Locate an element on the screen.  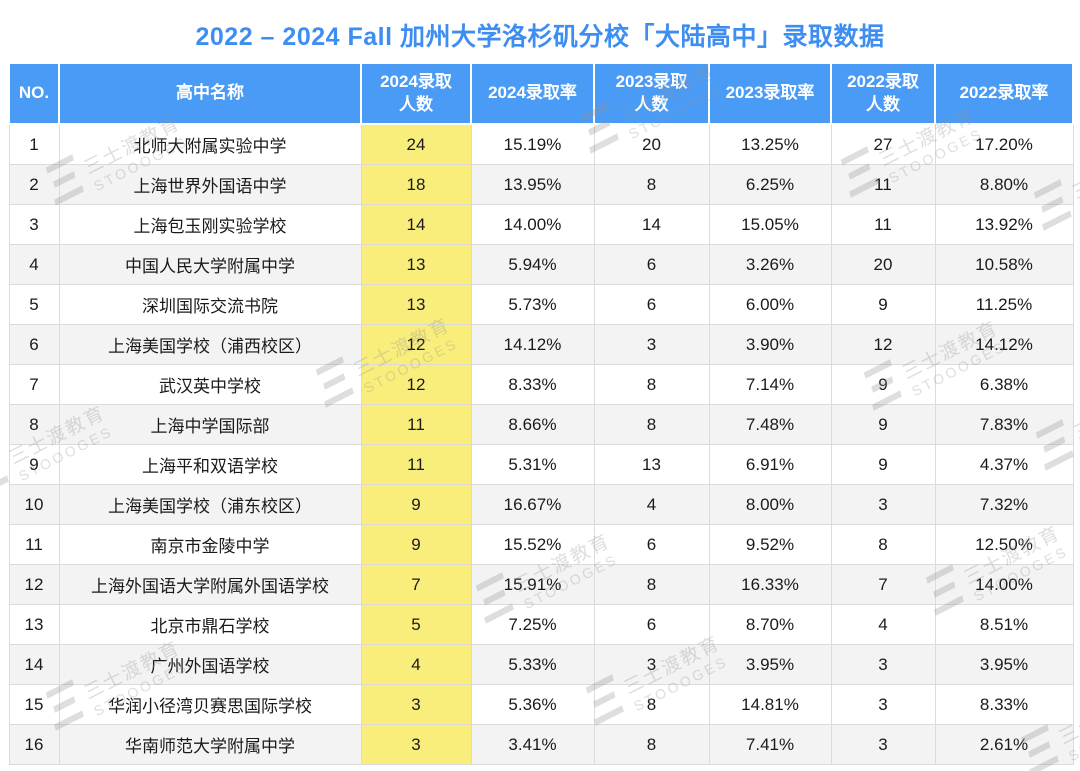
cell-adm2022: 20 is located at coordinates (883, 264).